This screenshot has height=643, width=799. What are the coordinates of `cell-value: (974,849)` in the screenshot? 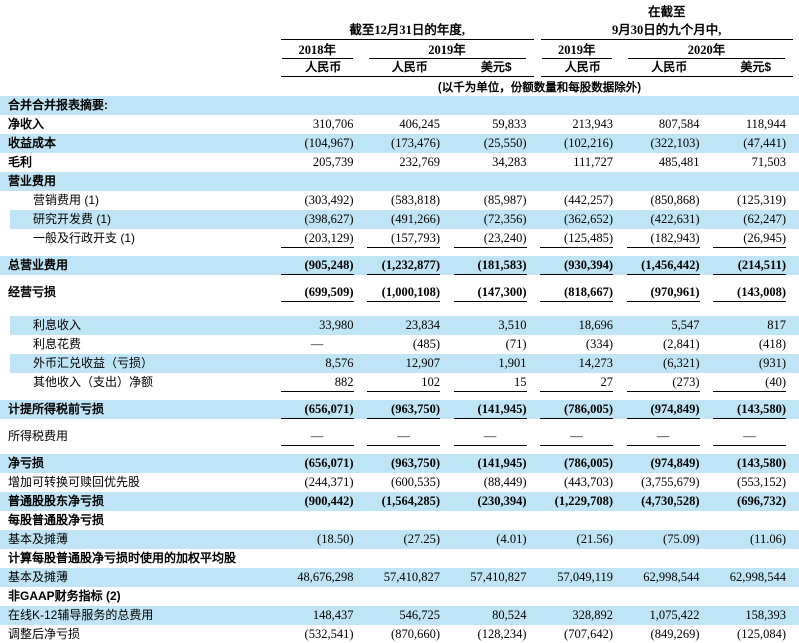 It's located at (669, 463).